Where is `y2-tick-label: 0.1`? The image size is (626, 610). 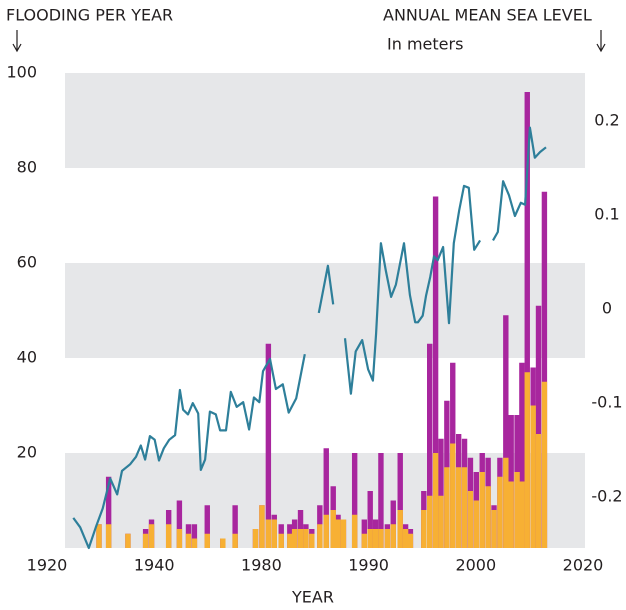
y2-tick-label: 0.1 is located at coordinates (606, 214).